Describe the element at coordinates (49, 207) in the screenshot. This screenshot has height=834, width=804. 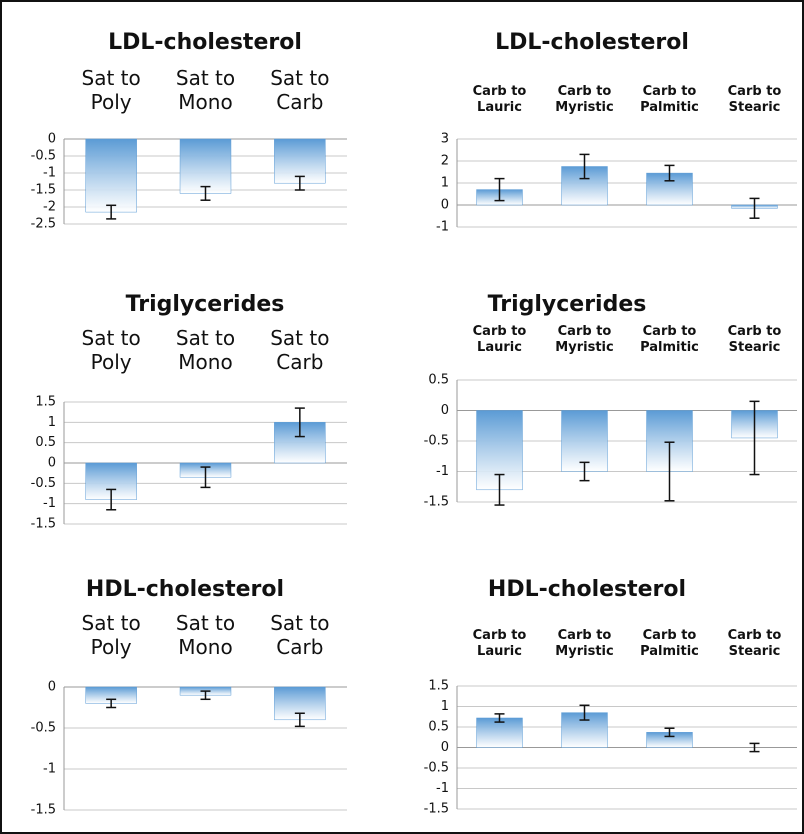
I see `y-tick-label: -2` at that location.